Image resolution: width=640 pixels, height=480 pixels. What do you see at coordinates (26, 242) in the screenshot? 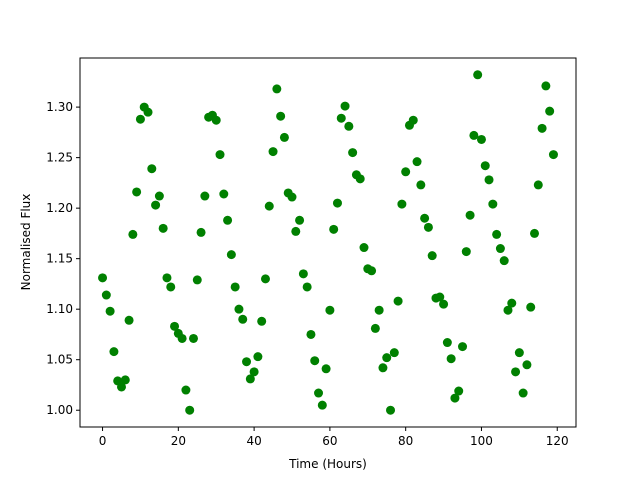
I see `y-axis-label: Normalised Flux` at bounding box center [26, 242].